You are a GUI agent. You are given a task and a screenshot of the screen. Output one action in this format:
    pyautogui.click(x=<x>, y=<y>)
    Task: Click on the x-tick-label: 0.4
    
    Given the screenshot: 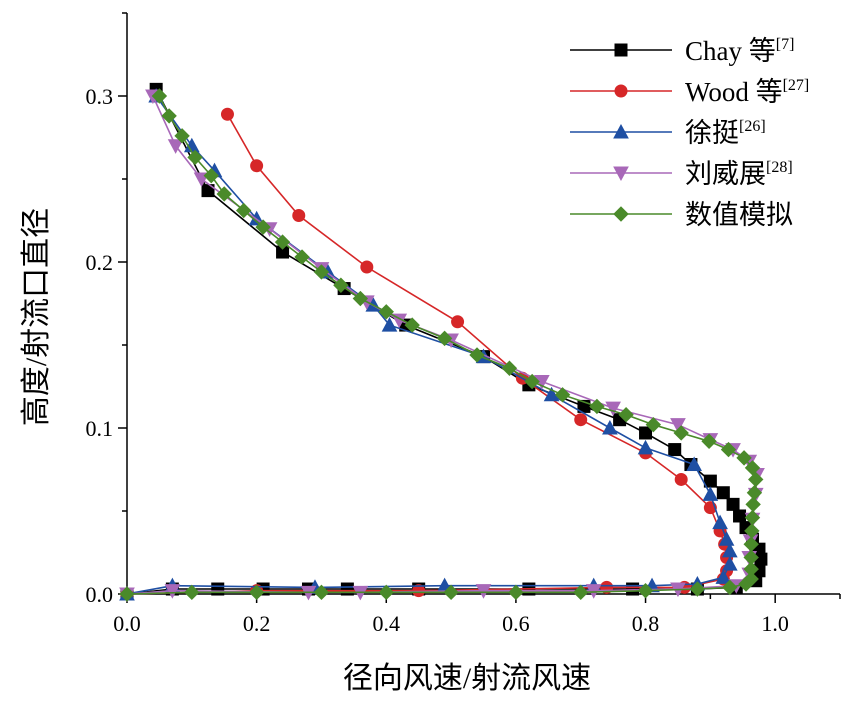 What is the action you would take?
    pyautogui.click(x=387, y=623)
    